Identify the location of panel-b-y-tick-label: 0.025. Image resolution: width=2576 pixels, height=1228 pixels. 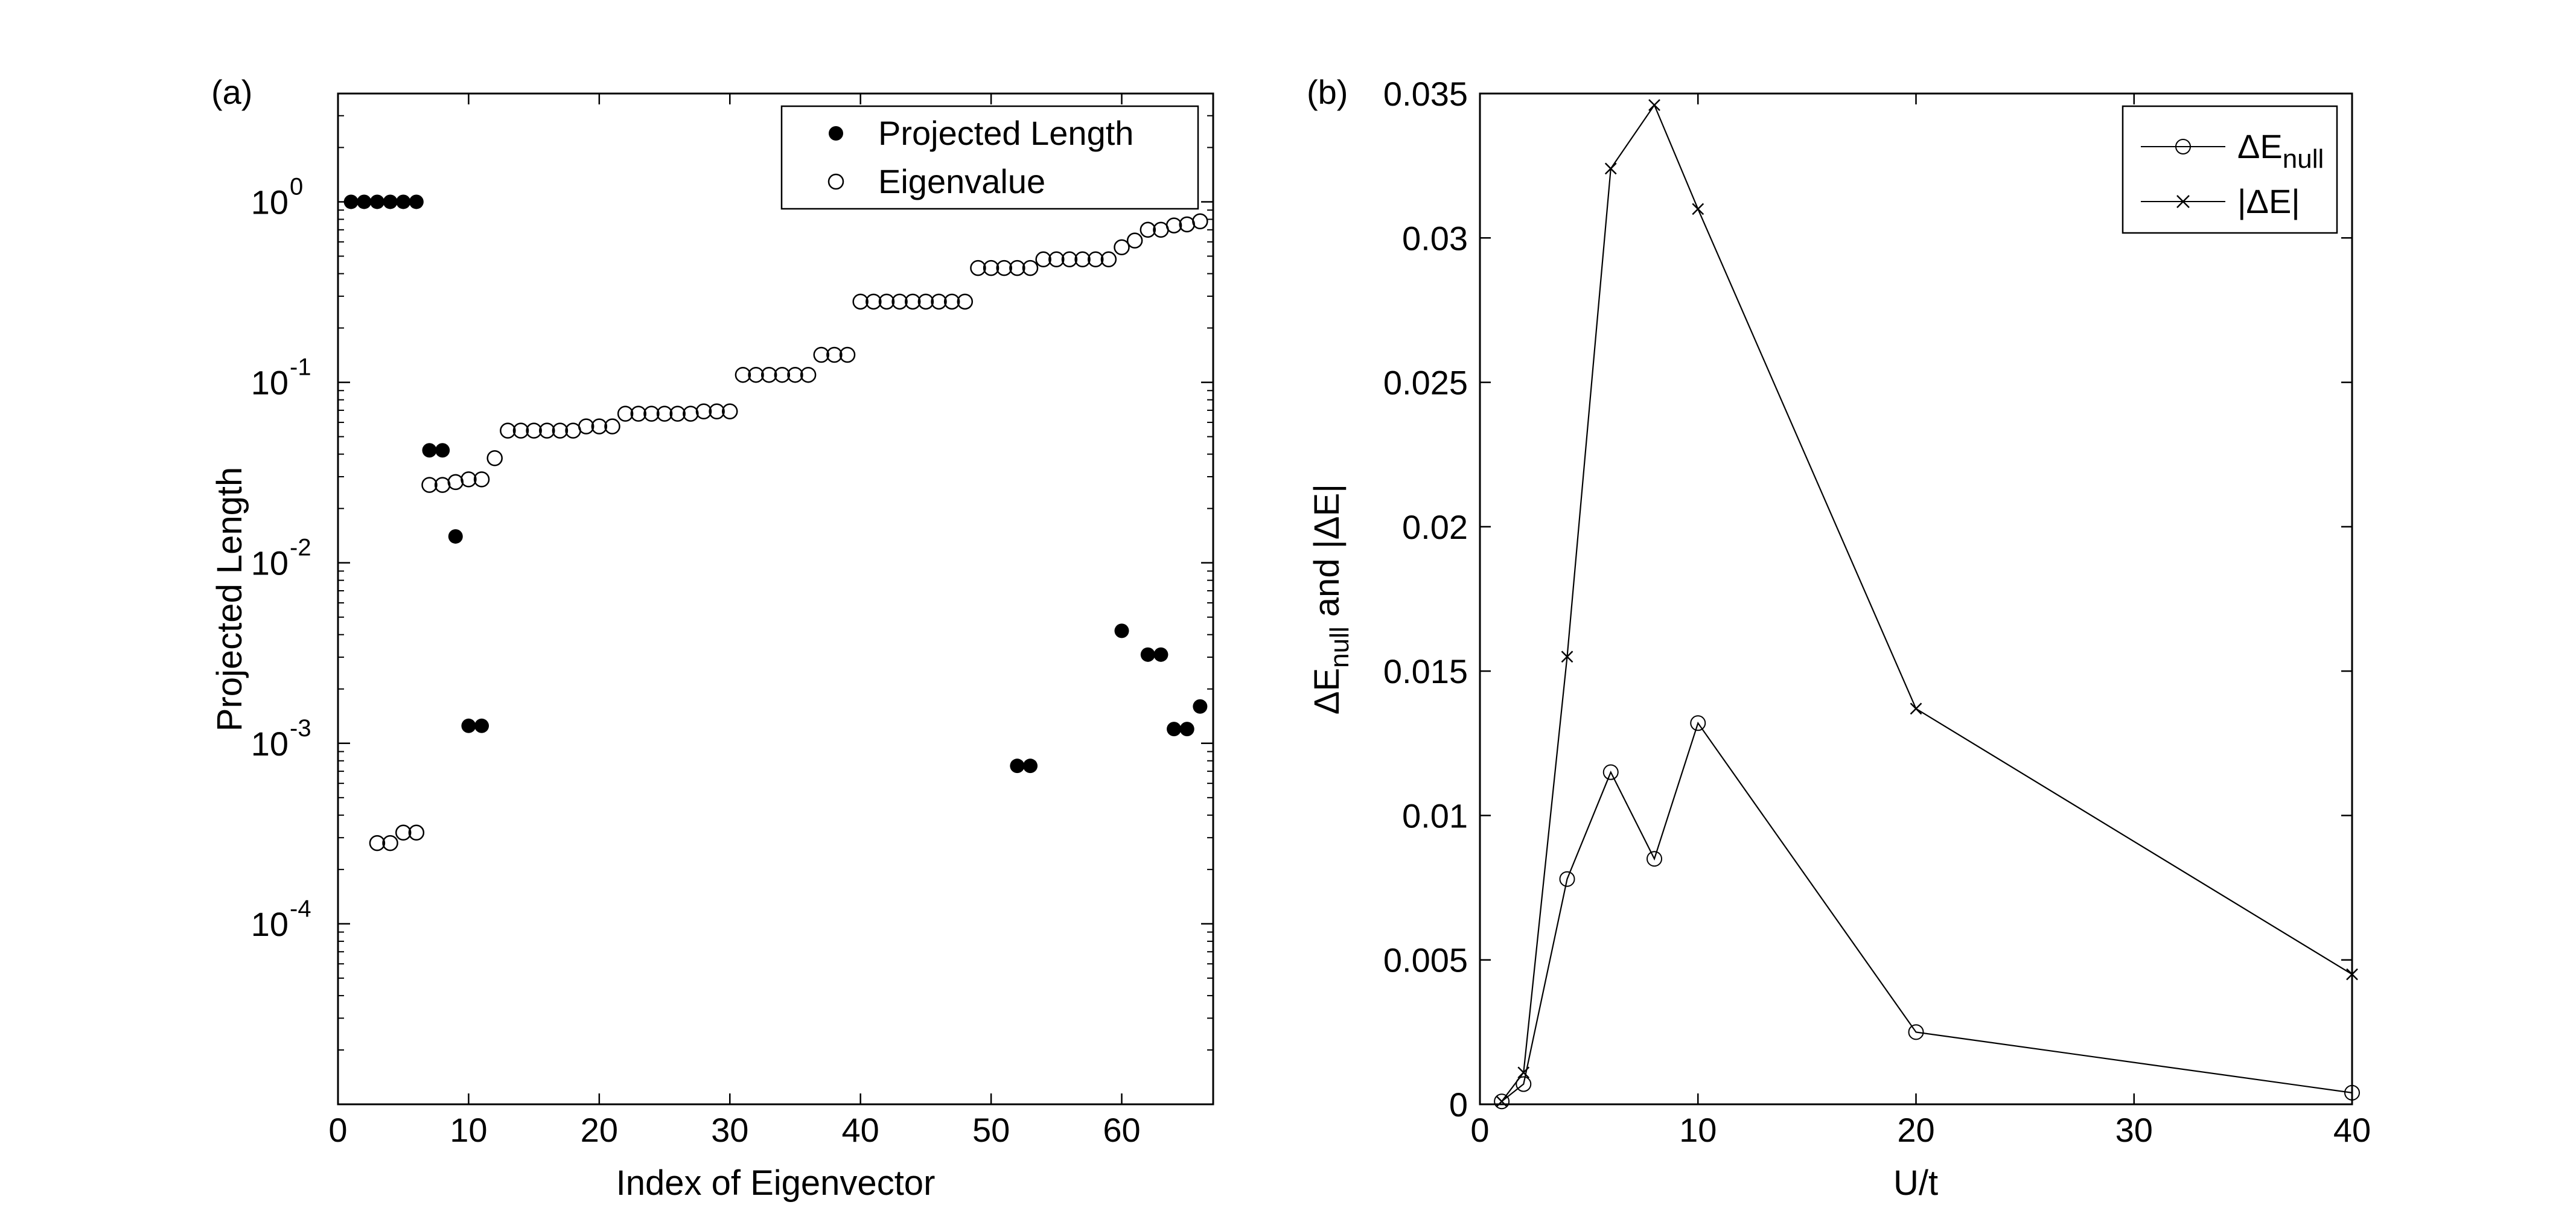
(1425, 383).